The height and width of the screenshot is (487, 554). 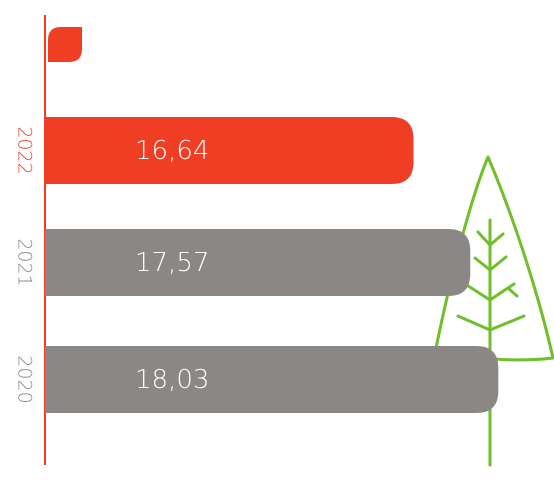 I want to click on value-label: 17,57, so click(x=172, y=263).